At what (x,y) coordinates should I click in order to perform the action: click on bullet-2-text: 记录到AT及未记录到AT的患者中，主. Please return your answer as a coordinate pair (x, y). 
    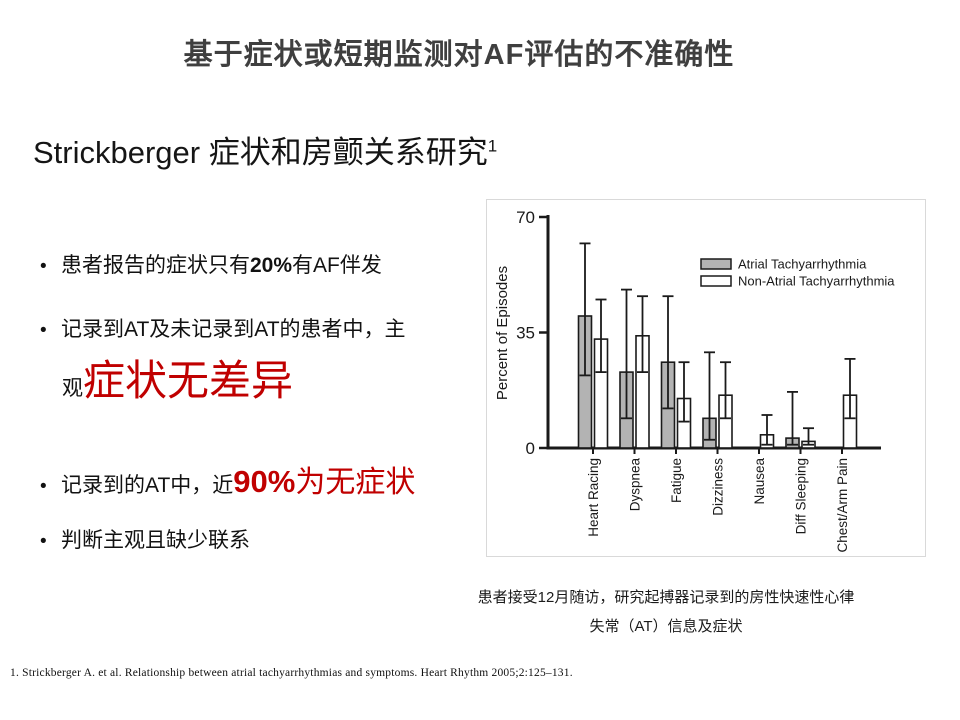
    Looking at the image, I should click on (233, 329).